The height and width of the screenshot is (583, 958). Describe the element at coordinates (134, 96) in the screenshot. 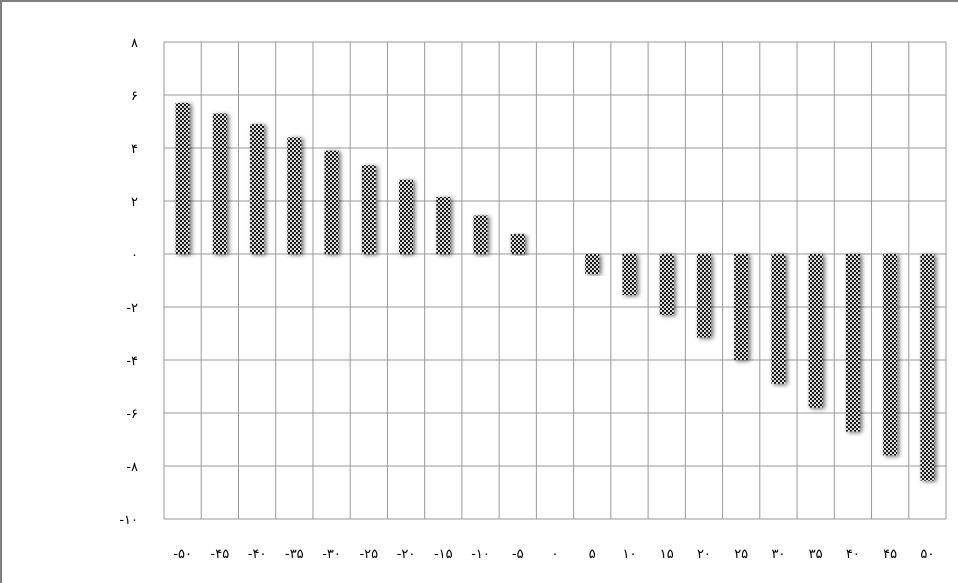

I see `y-tick-label: ۶` at that location.